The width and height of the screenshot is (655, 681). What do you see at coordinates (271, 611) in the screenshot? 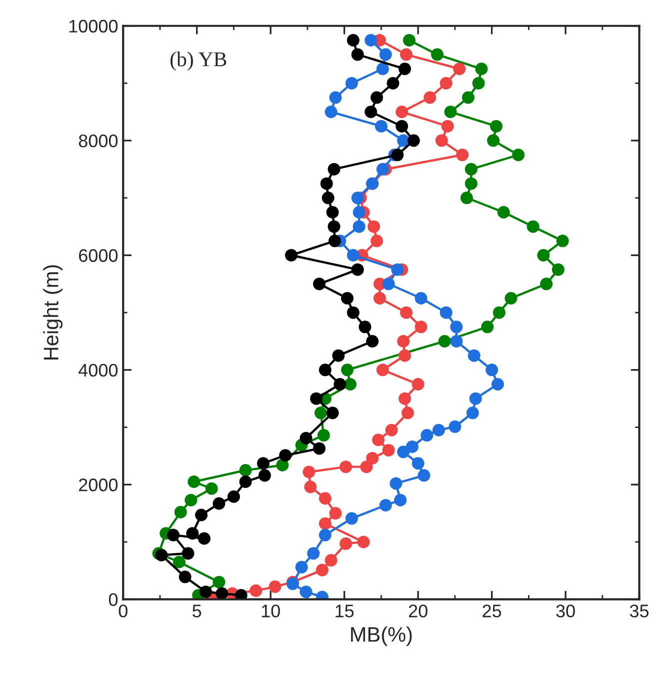
I see `x-tick-label: 10` at bounding box center [271, 611].